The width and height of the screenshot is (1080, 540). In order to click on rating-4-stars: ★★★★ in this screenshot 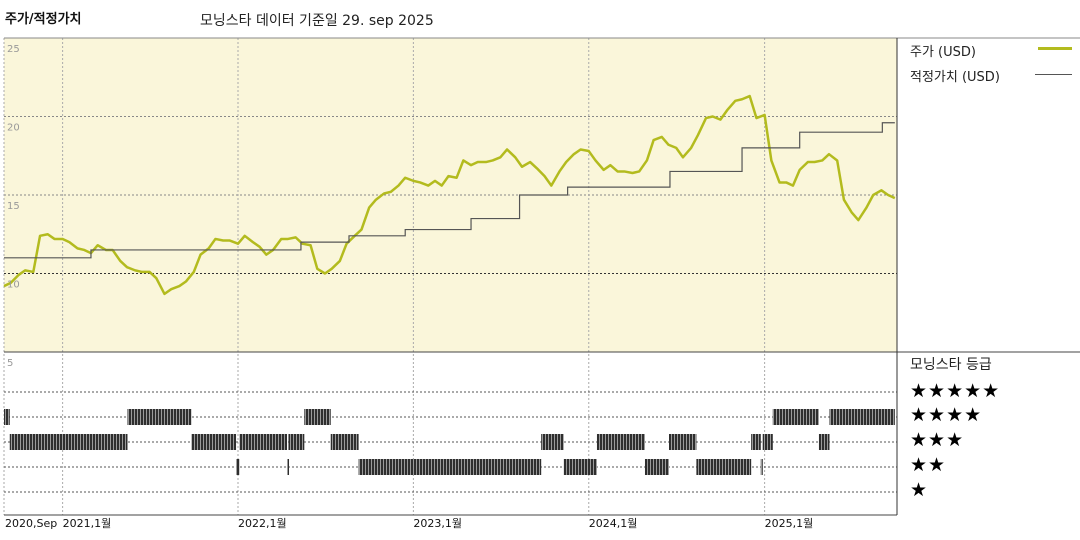, I will do `click(946, 415)`.